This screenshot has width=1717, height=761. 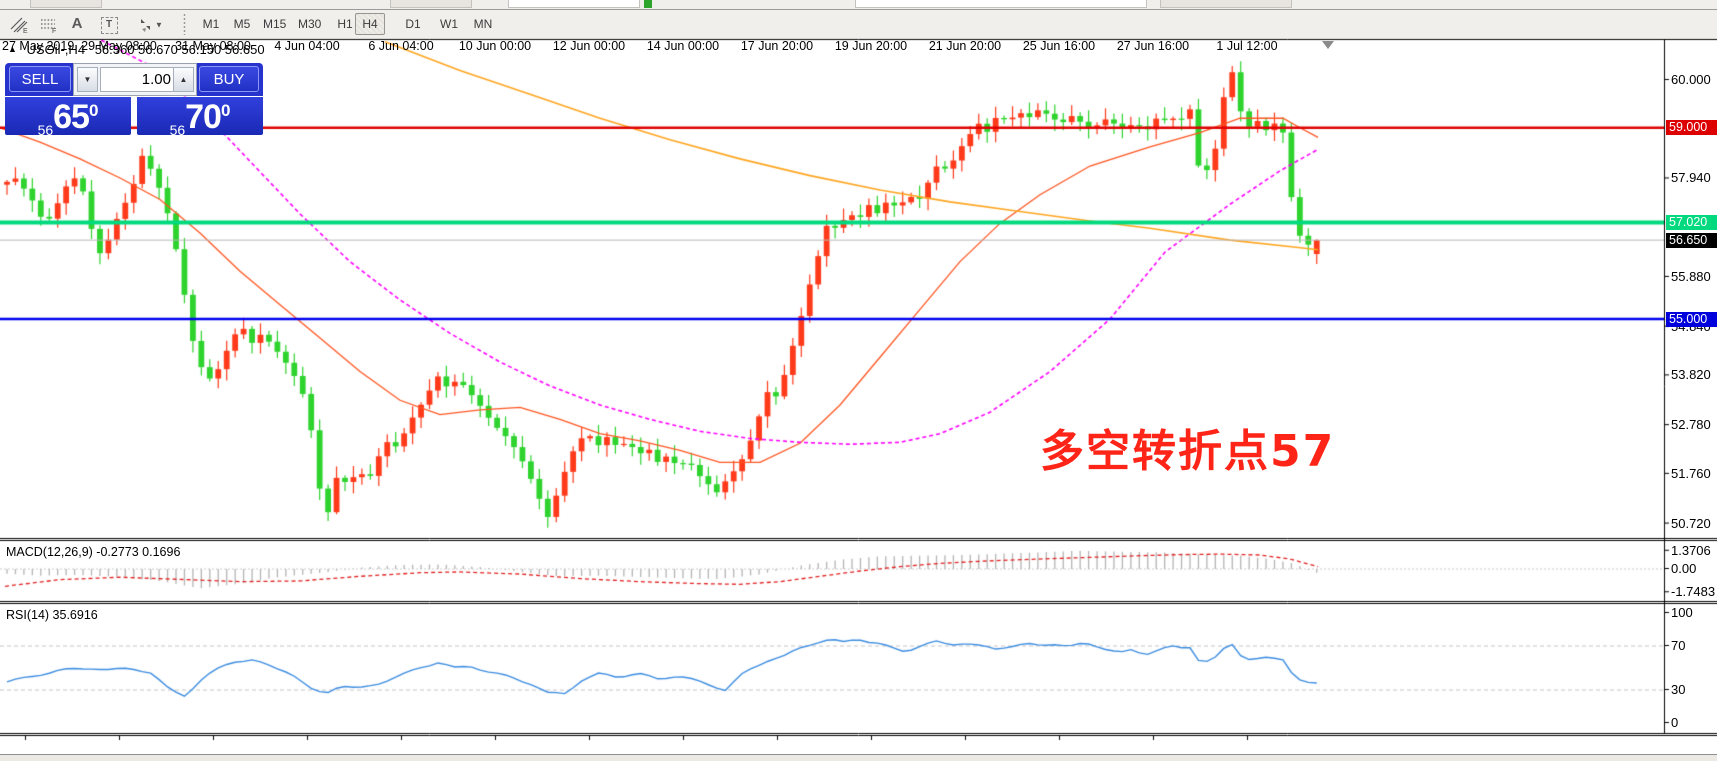 What do you see at coordinates (52, 615) in the screenshot?
I see `rsi-indicator-label: RSI(14) 35.6916` at bounding box center [52, 615].